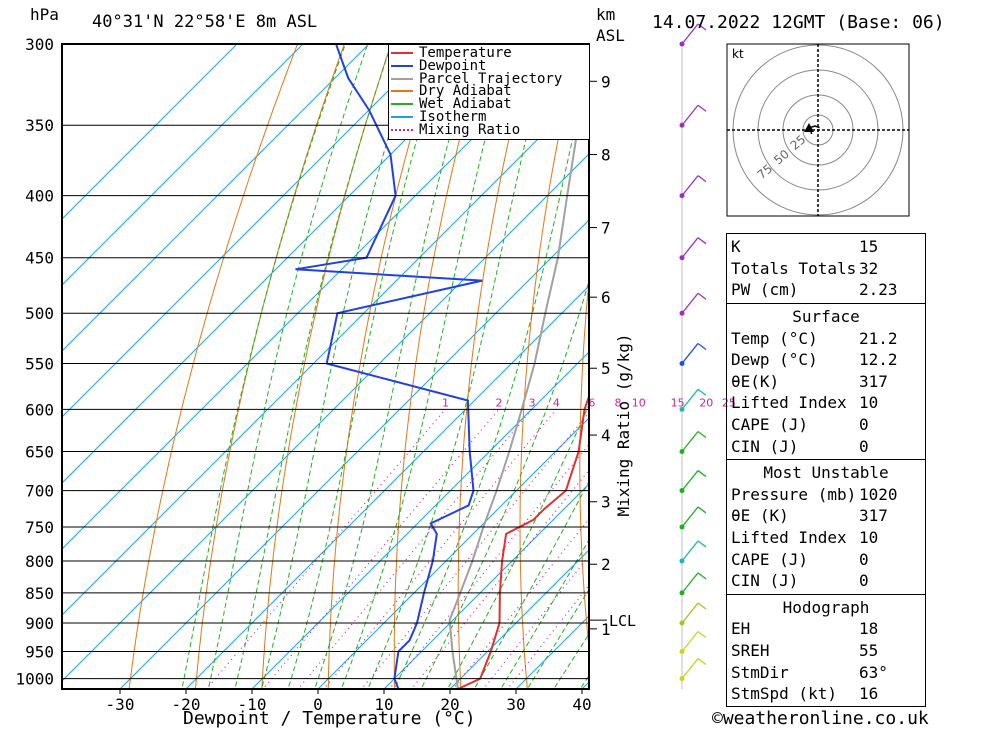  I want to click on hodo-value: 16, so click(869, 694).